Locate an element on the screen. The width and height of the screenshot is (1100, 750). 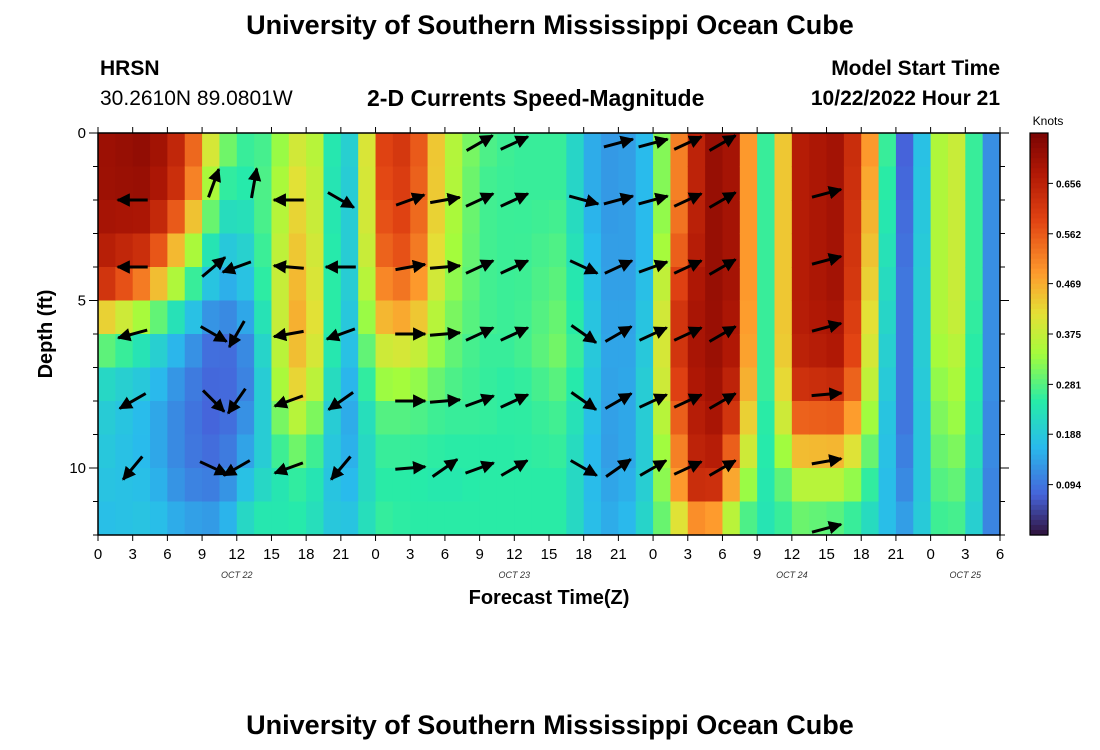
x-tick-label: 21 is located at coordinates (618, 554).